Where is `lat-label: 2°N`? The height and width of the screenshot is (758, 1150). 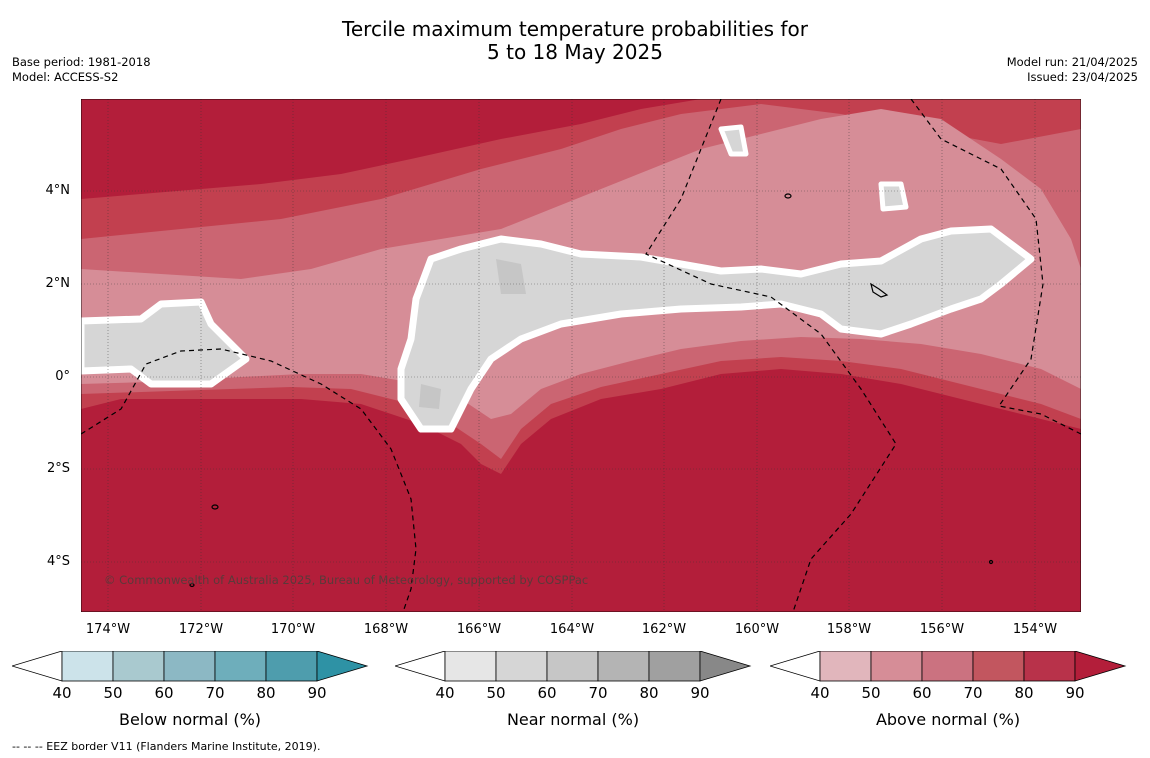 lat-label: 2°N is located at coordinates (58, 283).